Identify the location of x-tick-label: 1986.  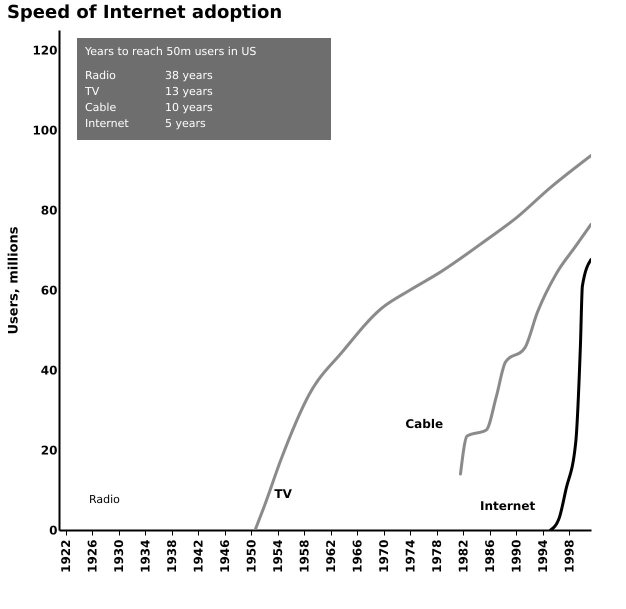
(490, 556).